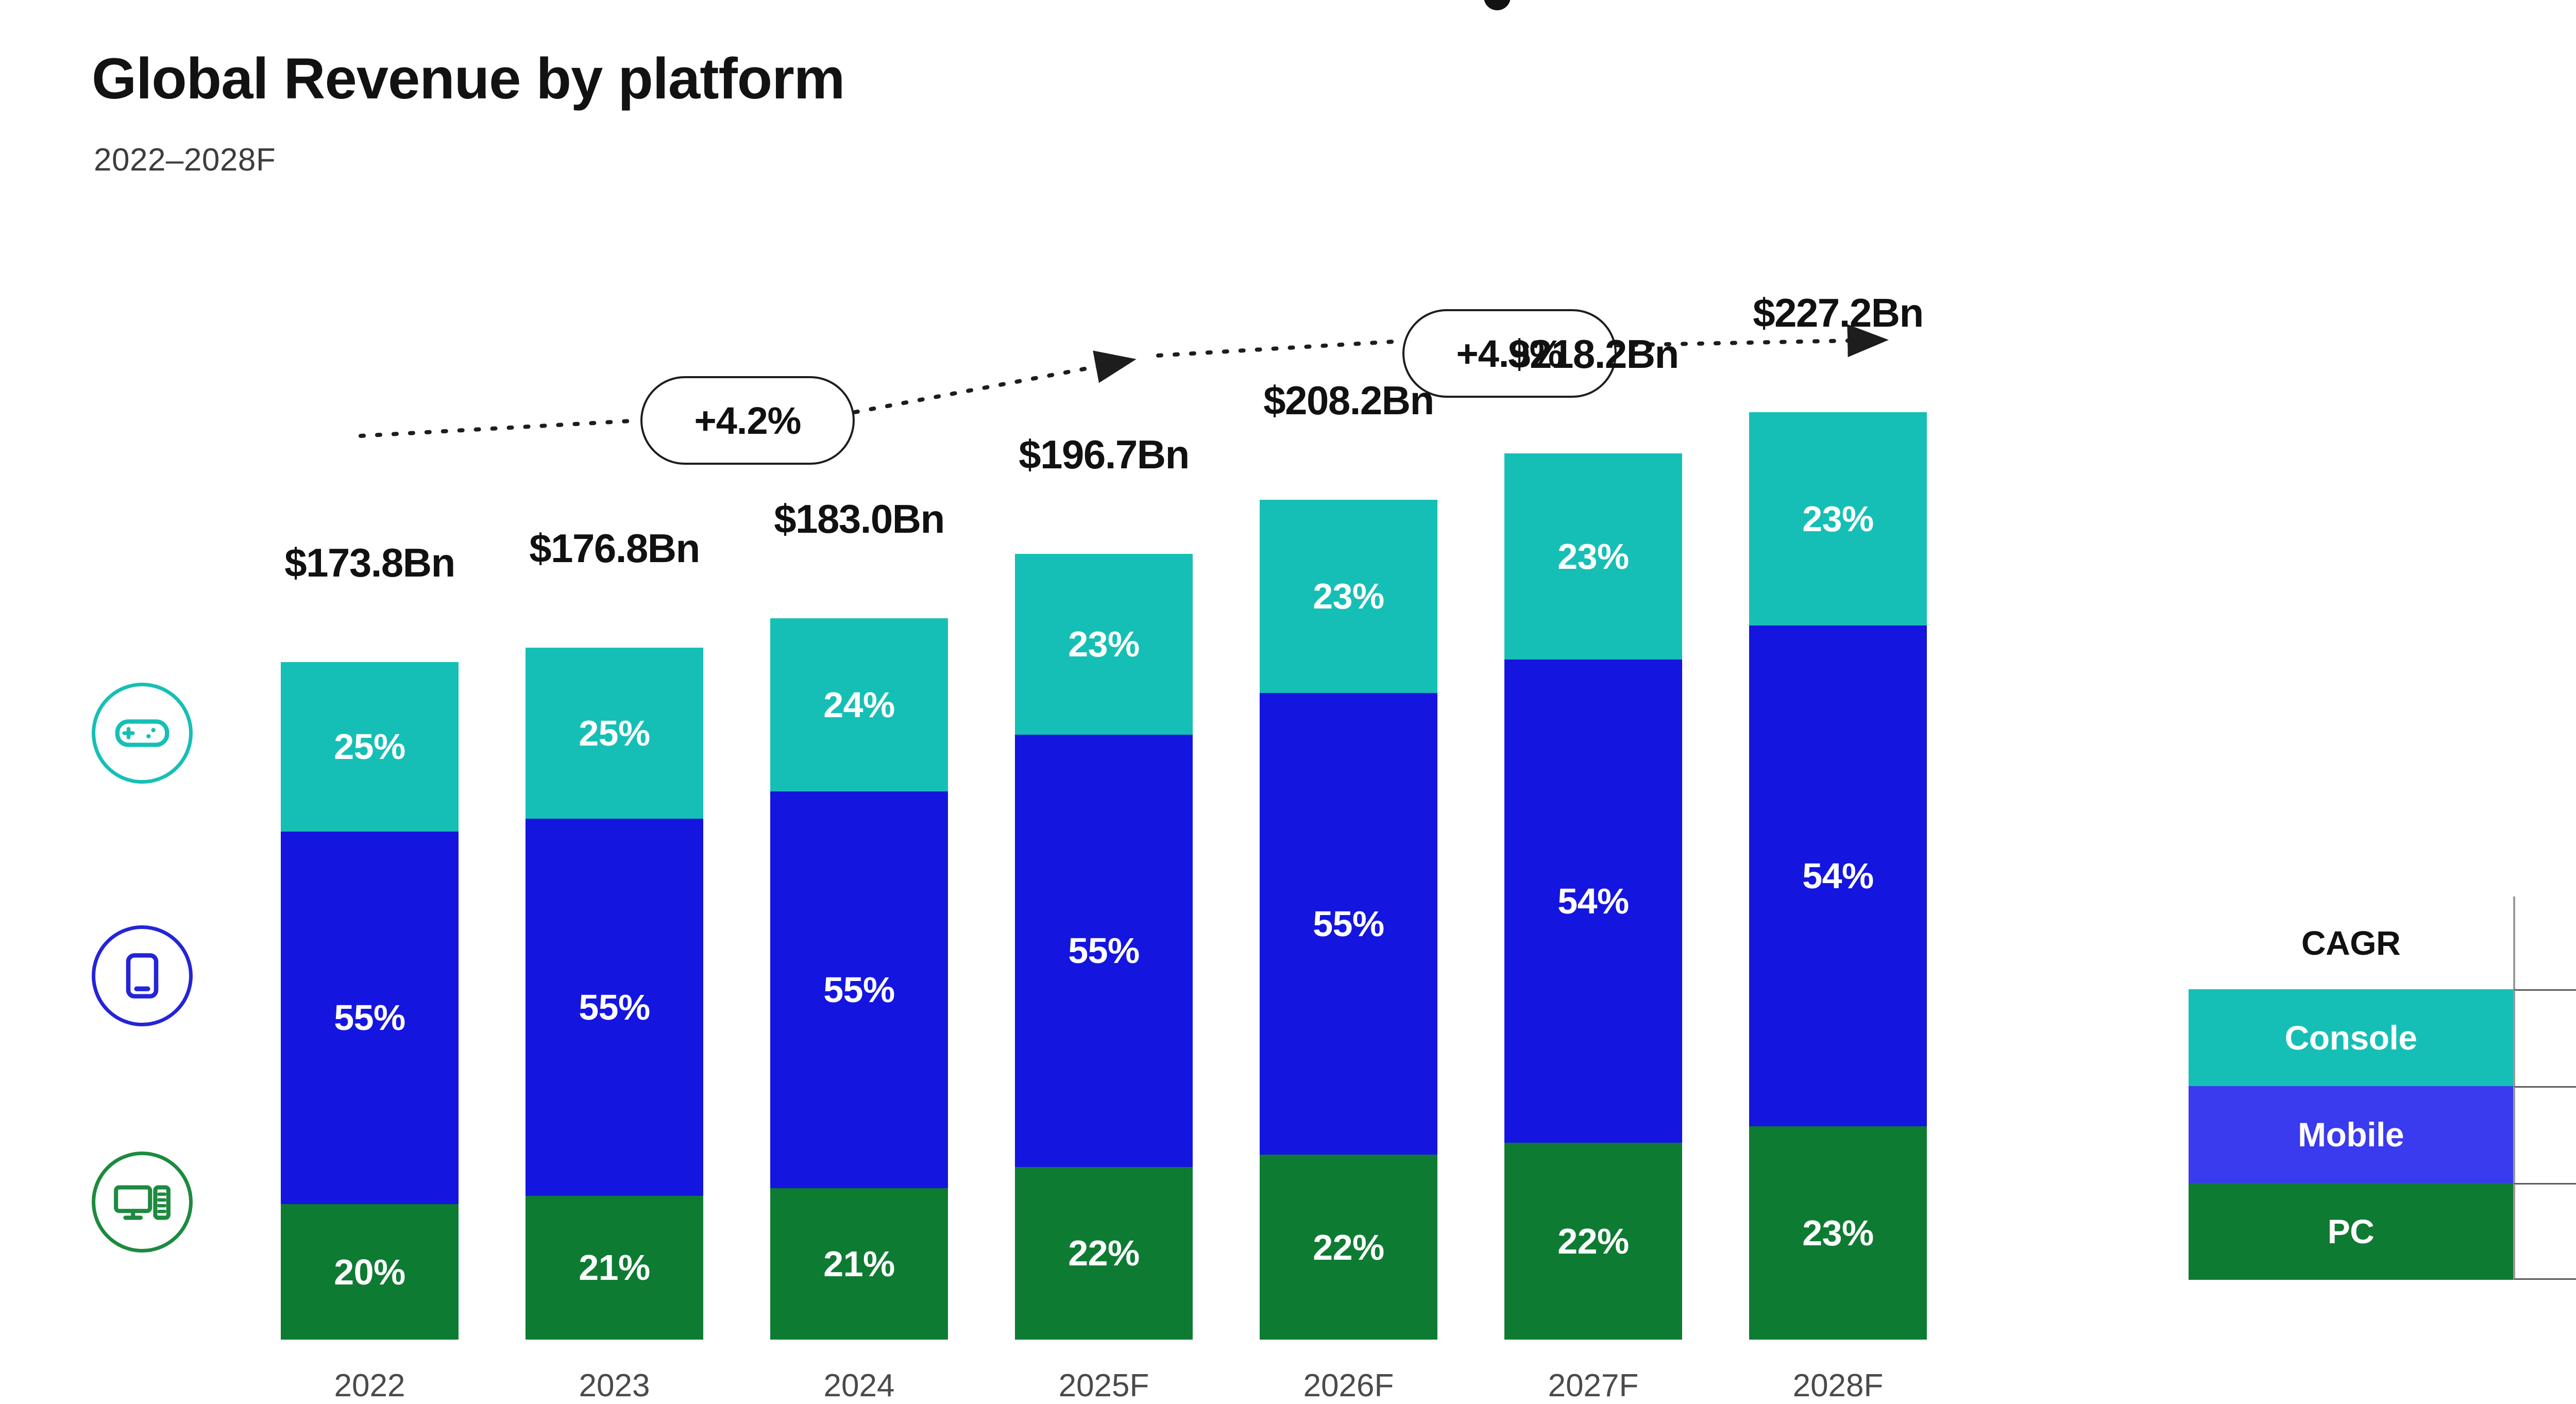 The width and height of the screenshot is (2576, 1404). I want to click on cagr-callout-2: +4.9%, so click(1509, 353).